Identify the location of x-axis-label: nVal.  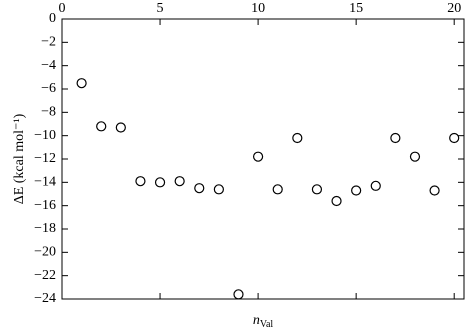
(263, 321).